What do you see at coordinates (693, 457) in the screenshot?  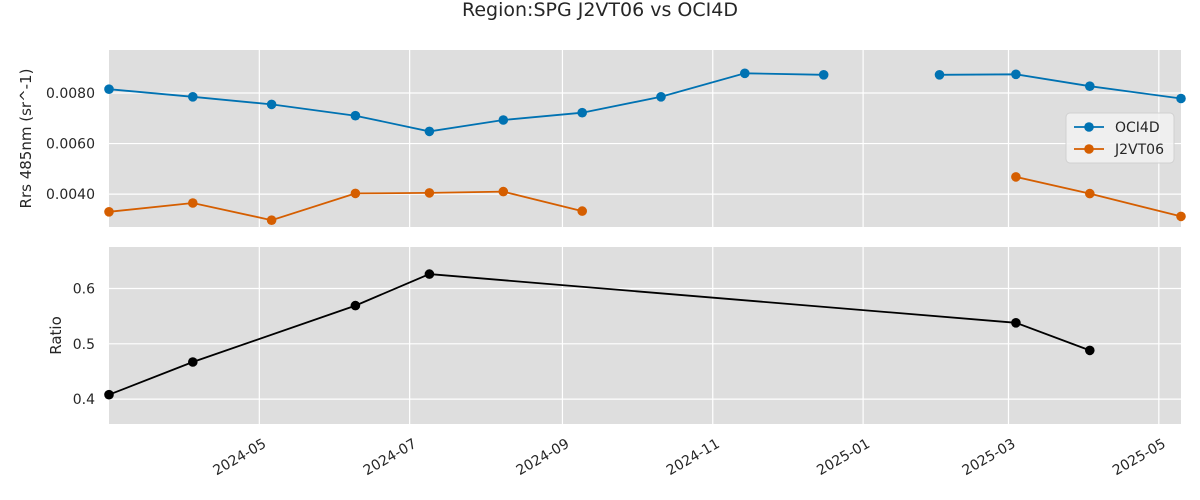 I see `x-tick-label: 2024-11` at bounding box center [693, 457].